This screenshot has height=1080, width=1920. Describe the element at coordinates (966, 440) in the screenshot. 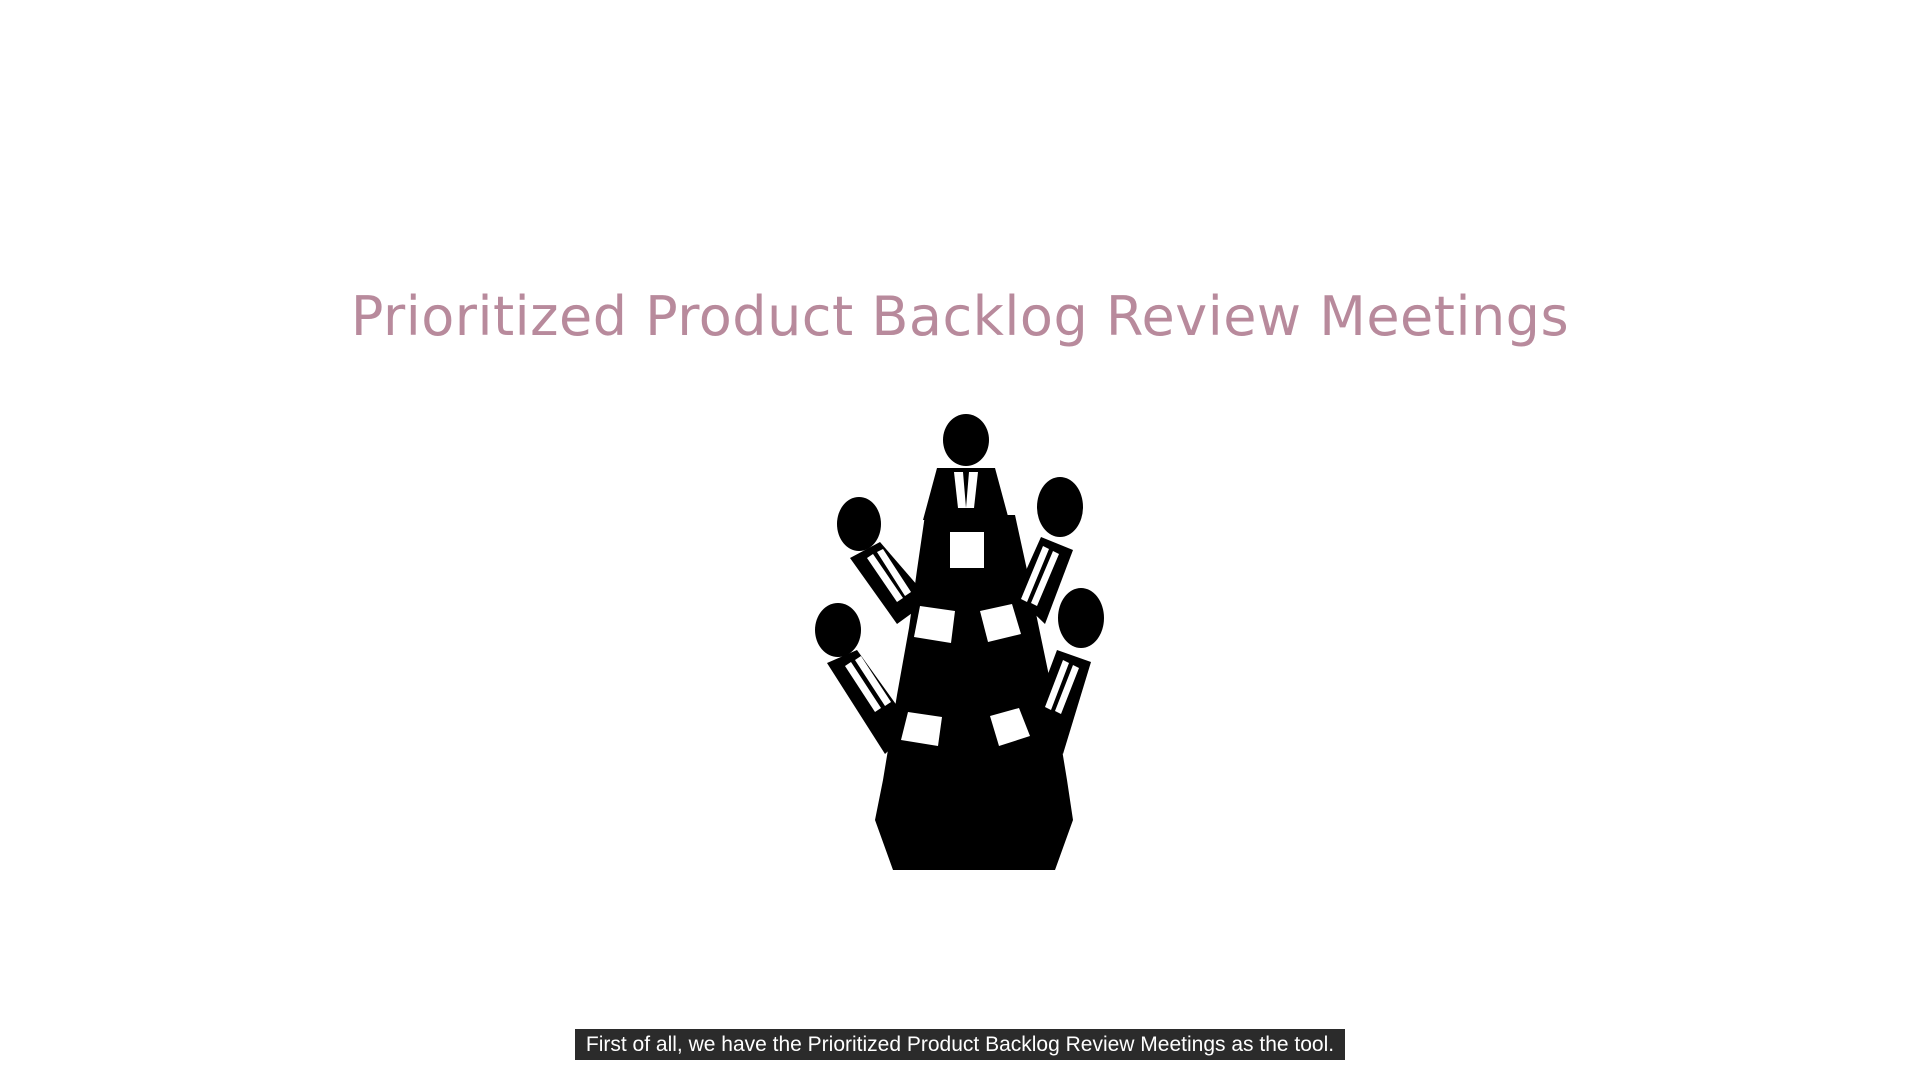

I see `person-head-top` at that location.